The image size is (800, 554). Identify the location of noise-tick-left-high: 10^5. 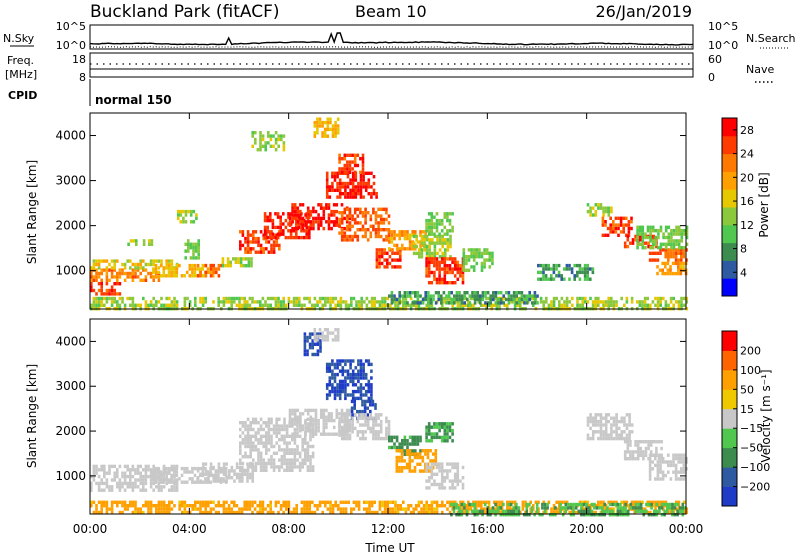
(71, 26).